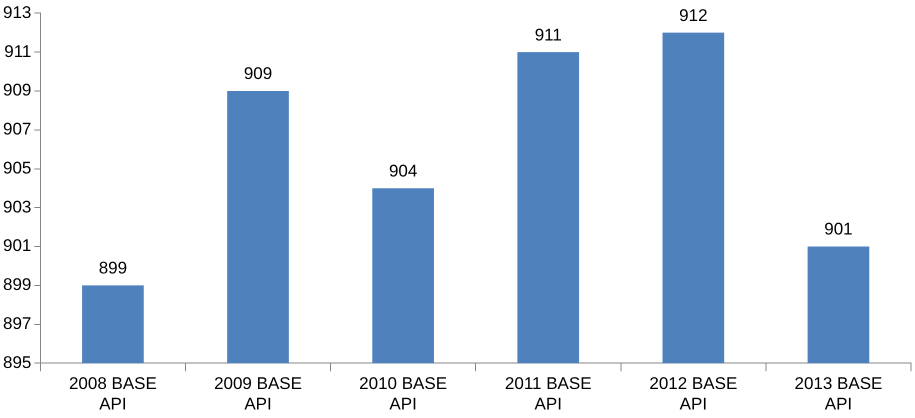 The height and width of the screenshot is (418, 915). Describe the element at coordinates (838, 229) in the screenshot. I see `data-label: 901` at that location.